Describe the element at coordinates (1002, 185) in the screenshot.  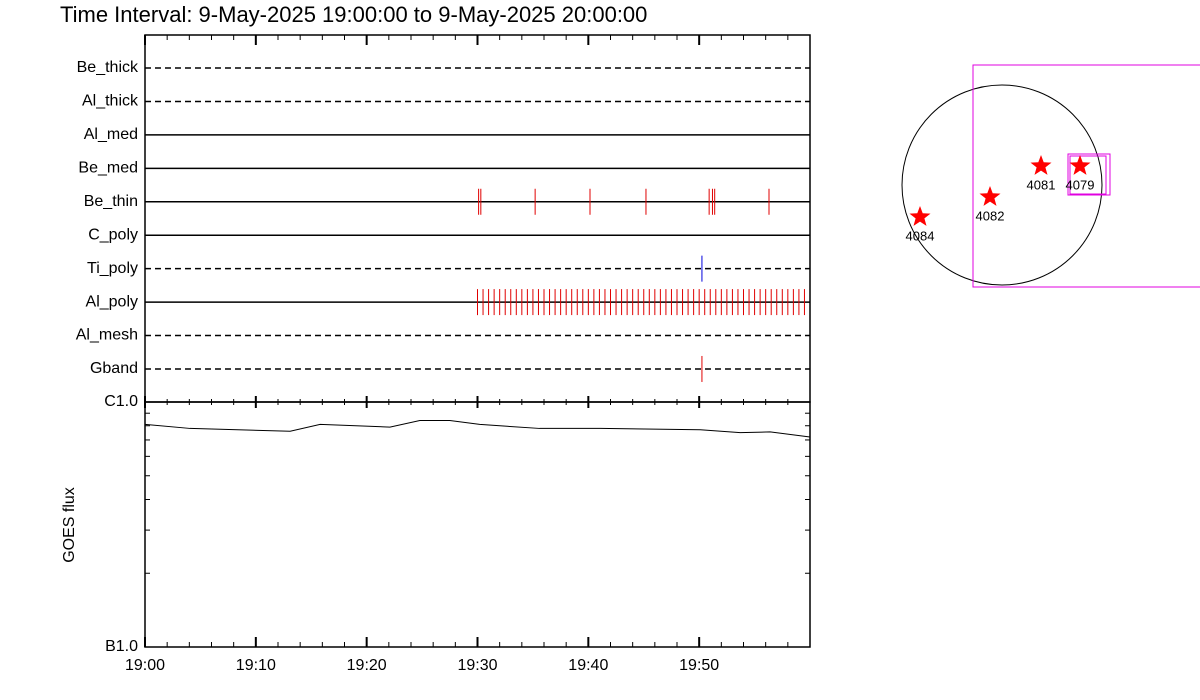
I see `solar-disk` at that location.